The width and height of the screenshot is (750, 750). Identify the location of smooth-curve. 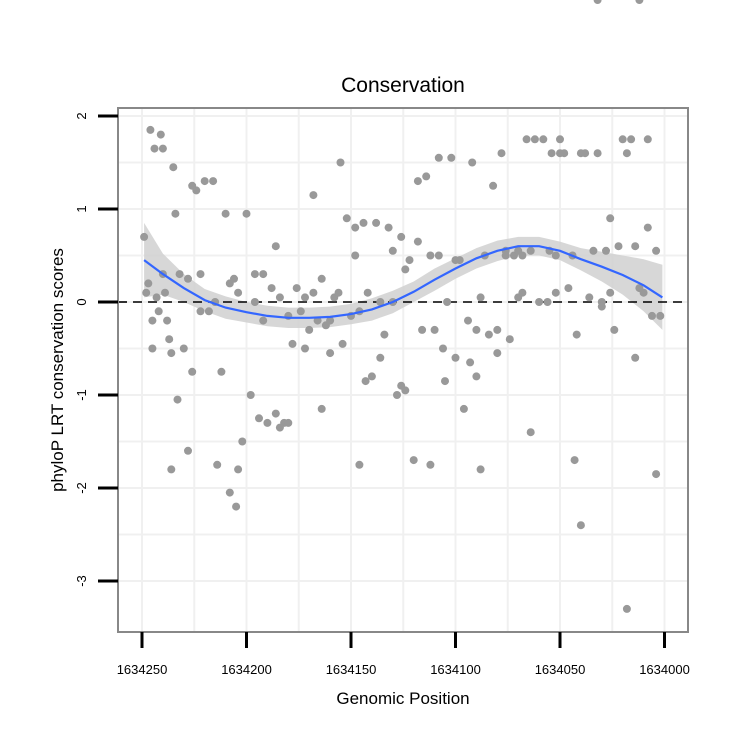
(403, 282).